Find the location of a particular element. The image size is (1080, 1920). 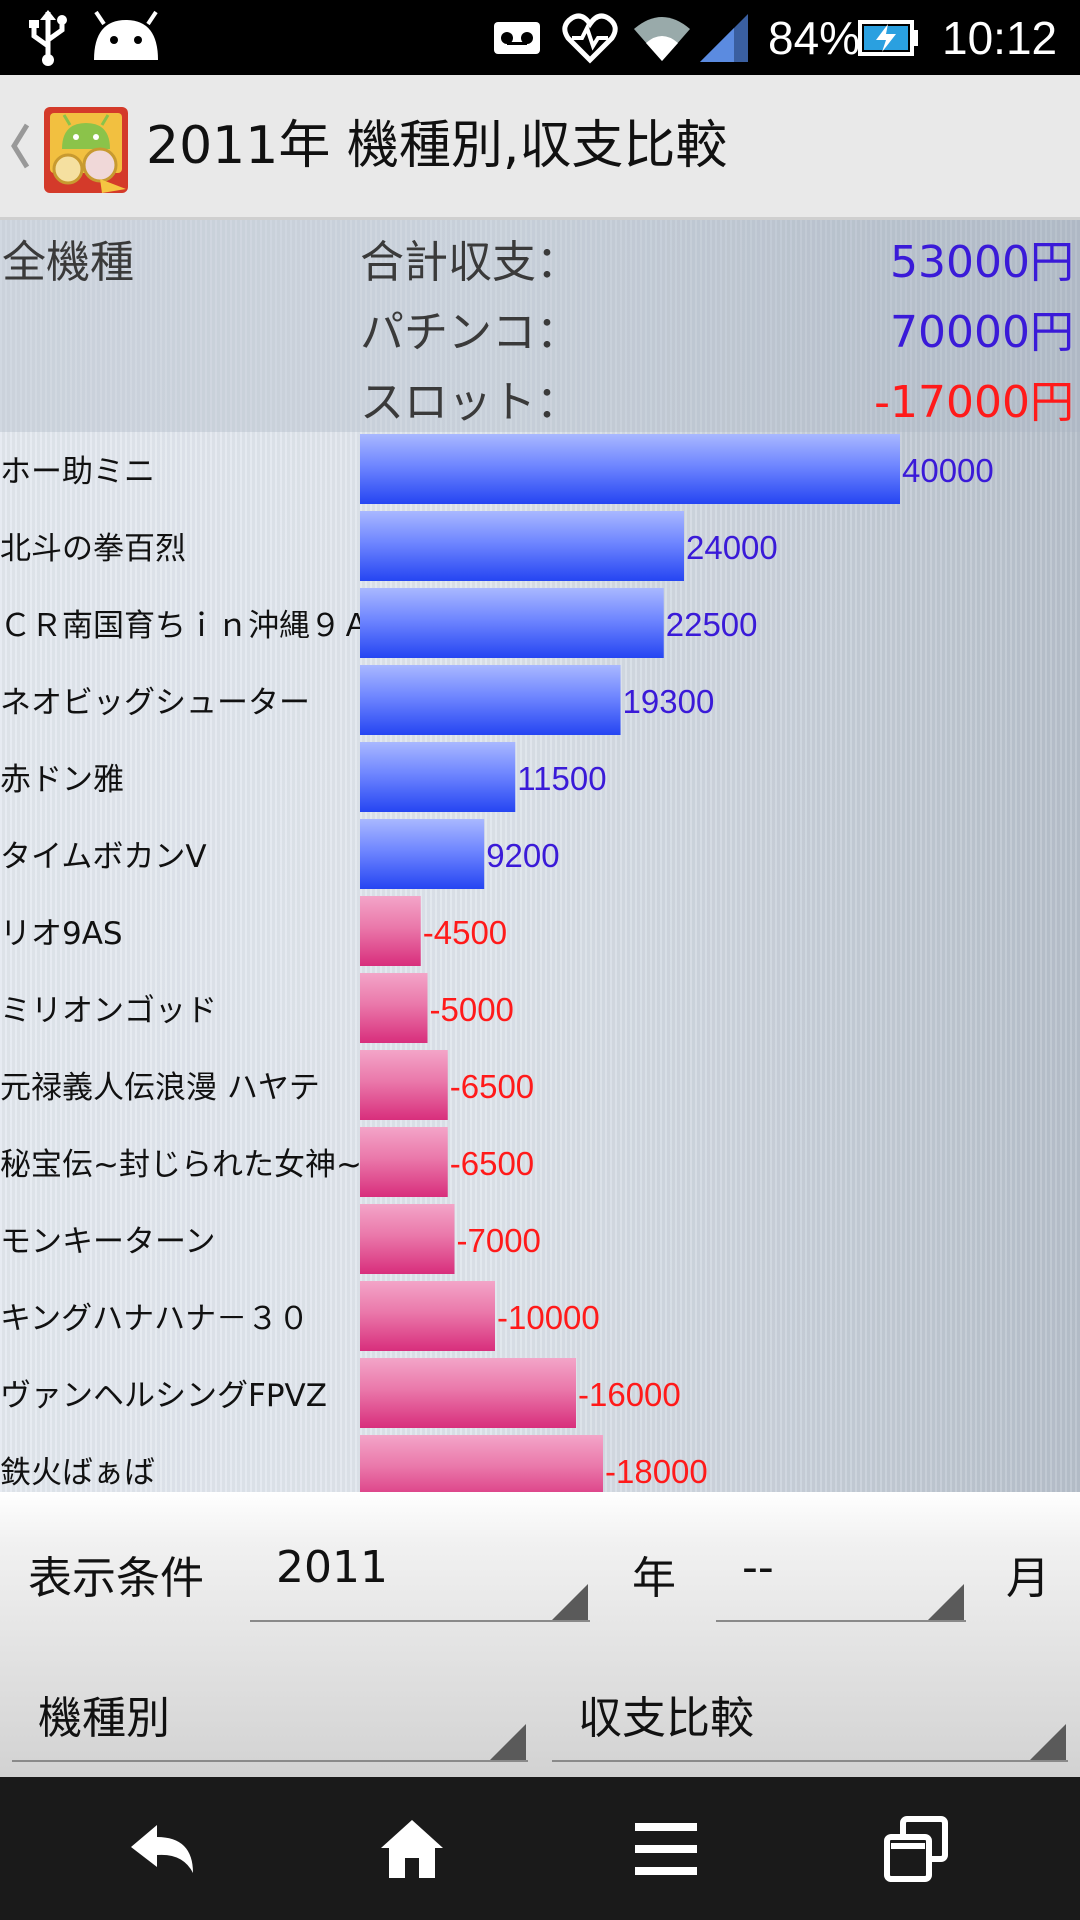

summary-category: 全機種 is located at coordinates (68, 262).